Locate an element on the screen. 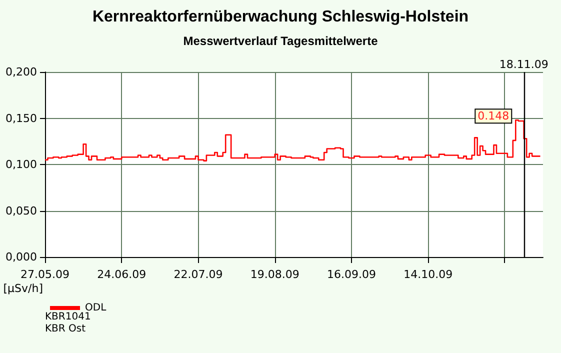 The height and width of the screenshot is (353, 561). x-tick-label: 19.08.09 is located at coordinates (275, 274).